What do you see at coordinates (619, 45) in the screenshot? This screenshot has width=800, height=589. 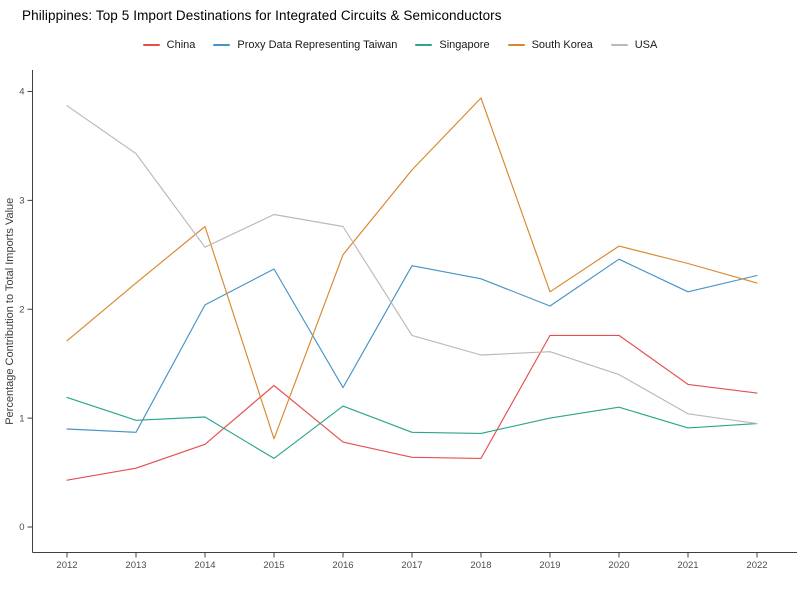 I see `legend-key-line-usa` at bounding box center [619, 45].